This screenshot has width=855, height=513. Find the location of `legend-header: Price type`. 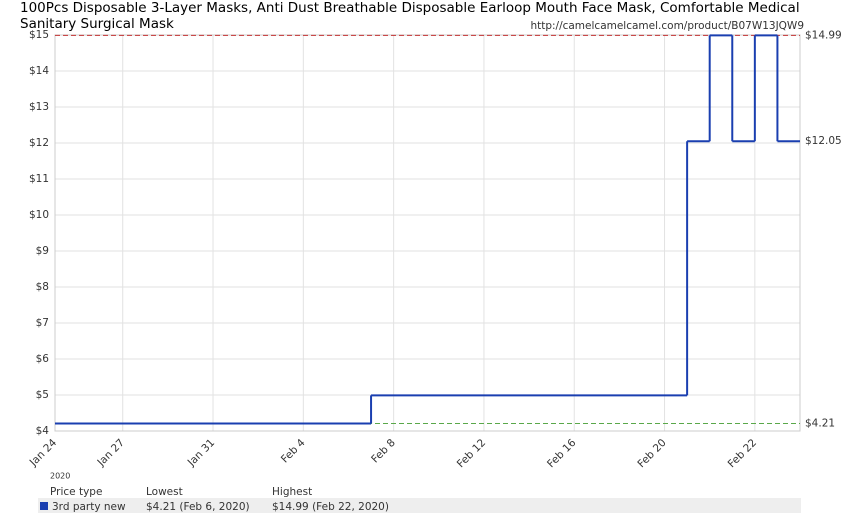

legend-header: Price type is located at coordinates (76, 492).